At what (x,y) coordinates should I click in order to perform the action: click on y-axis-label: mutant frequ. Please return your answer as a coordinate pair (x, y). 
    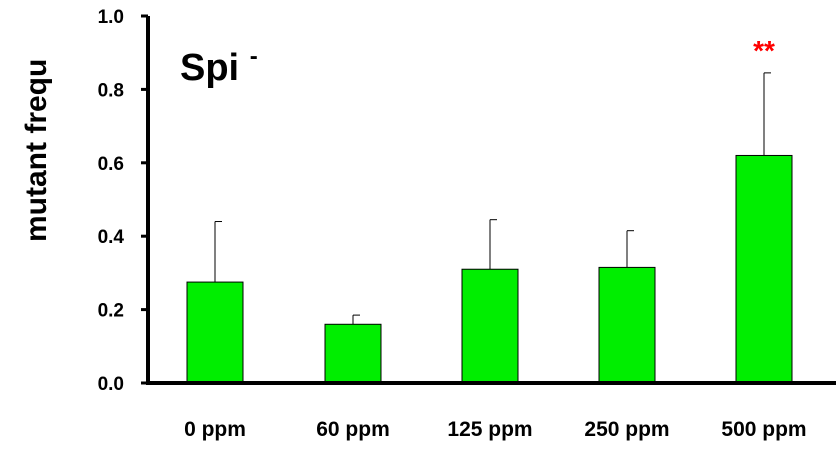
    Looking at the image, I should click on (36, 150).